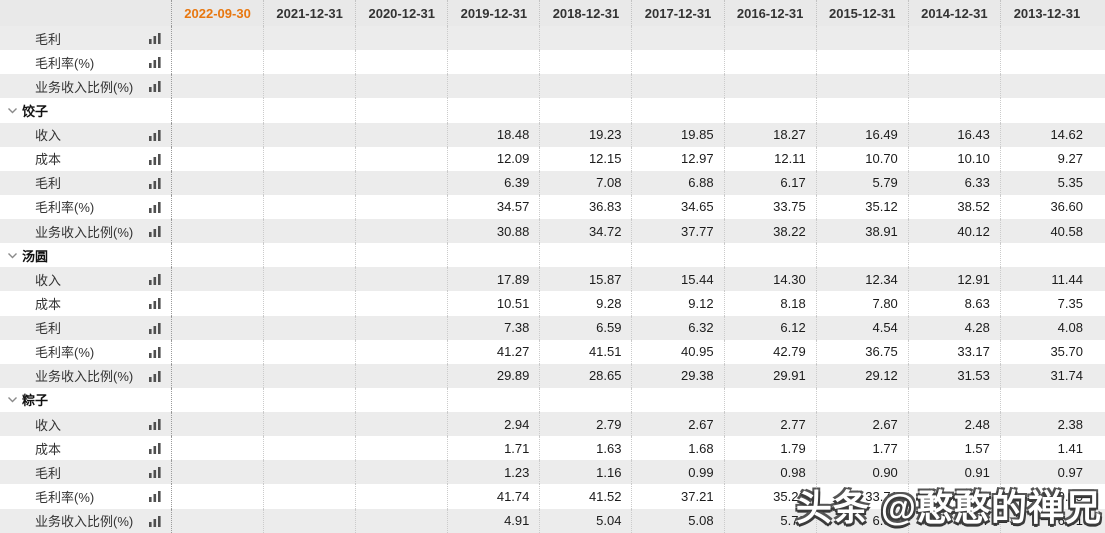 This screenshot has height=533, width=1105. What do you see at coordinates (1070, 424) in the screenshot?
I see `value-cell: 2.38` at bounding box center [1070, 424].